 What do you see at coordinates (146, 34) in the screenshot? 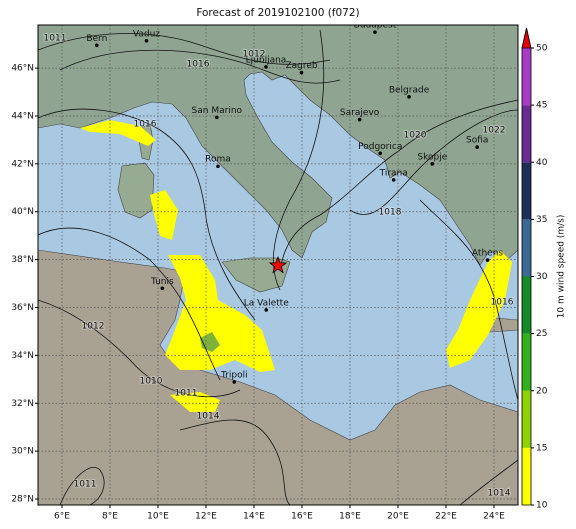
I see `city-label: Vaduz` at bounding box center [146, 34].